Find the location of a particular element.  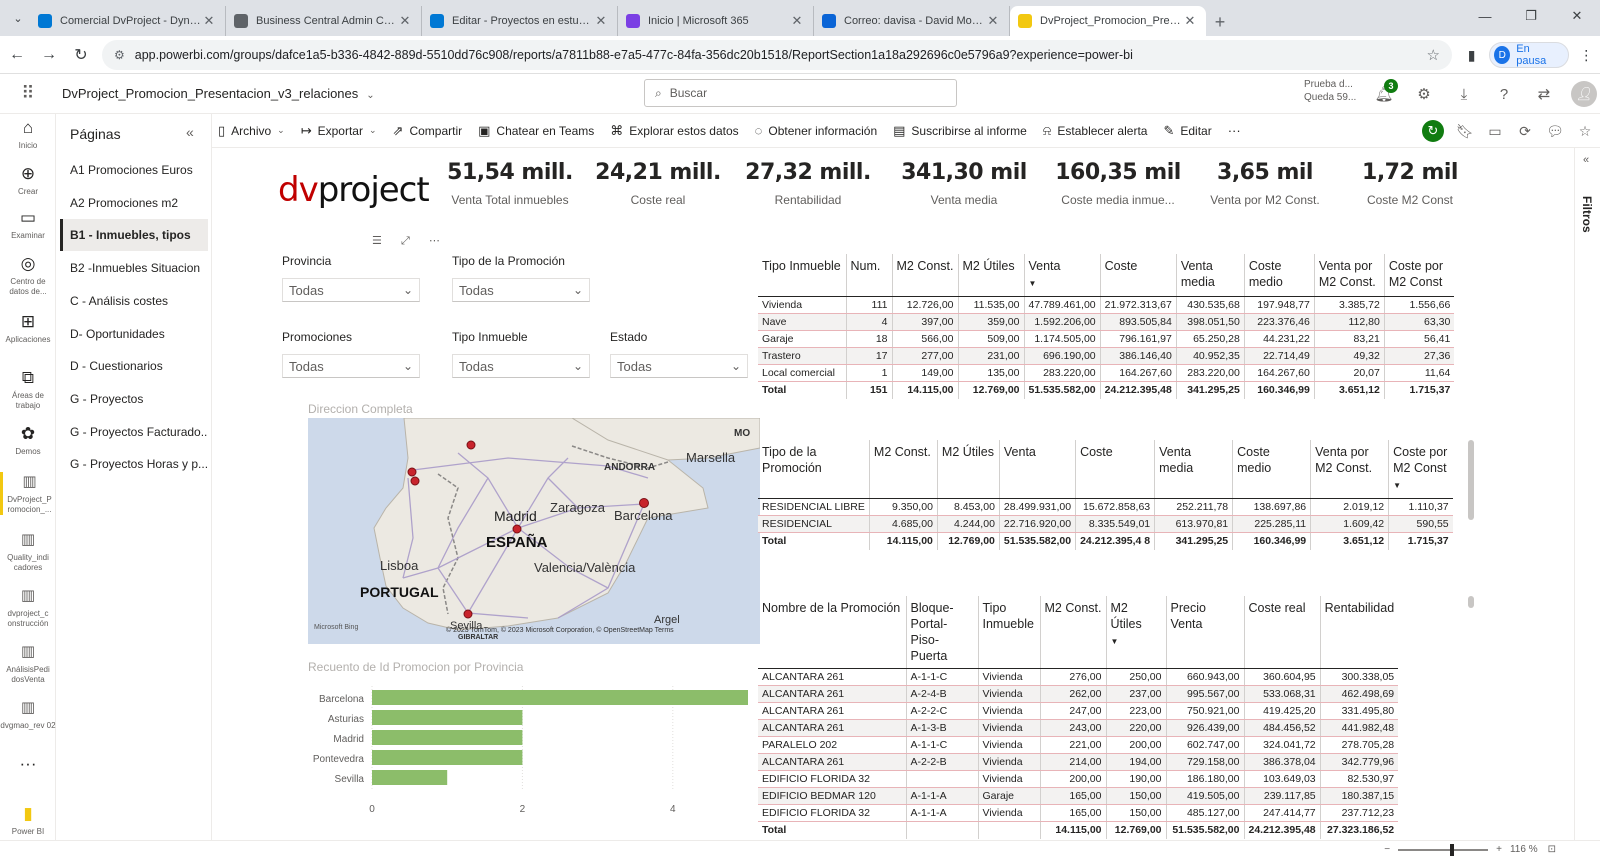

rail-item: ··· is located at coordinates (28, 765).